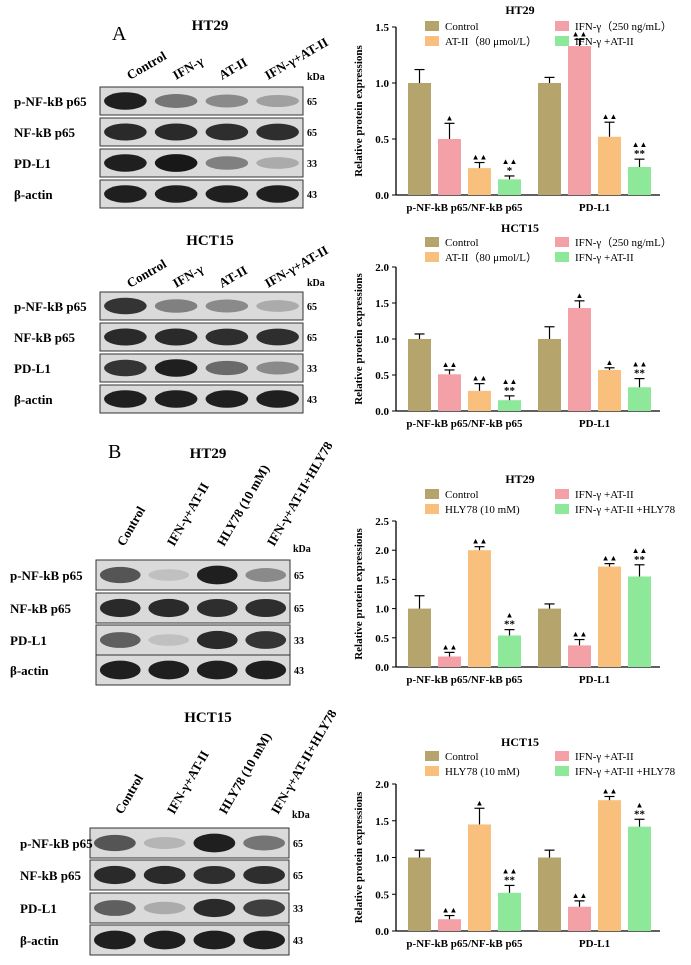 The height and width of the screenshot is (965, 691). What do you see at coordinates (520, 228) in the screenshot?
I see `chart-title: HCT15` at bounding box center [520, 228].